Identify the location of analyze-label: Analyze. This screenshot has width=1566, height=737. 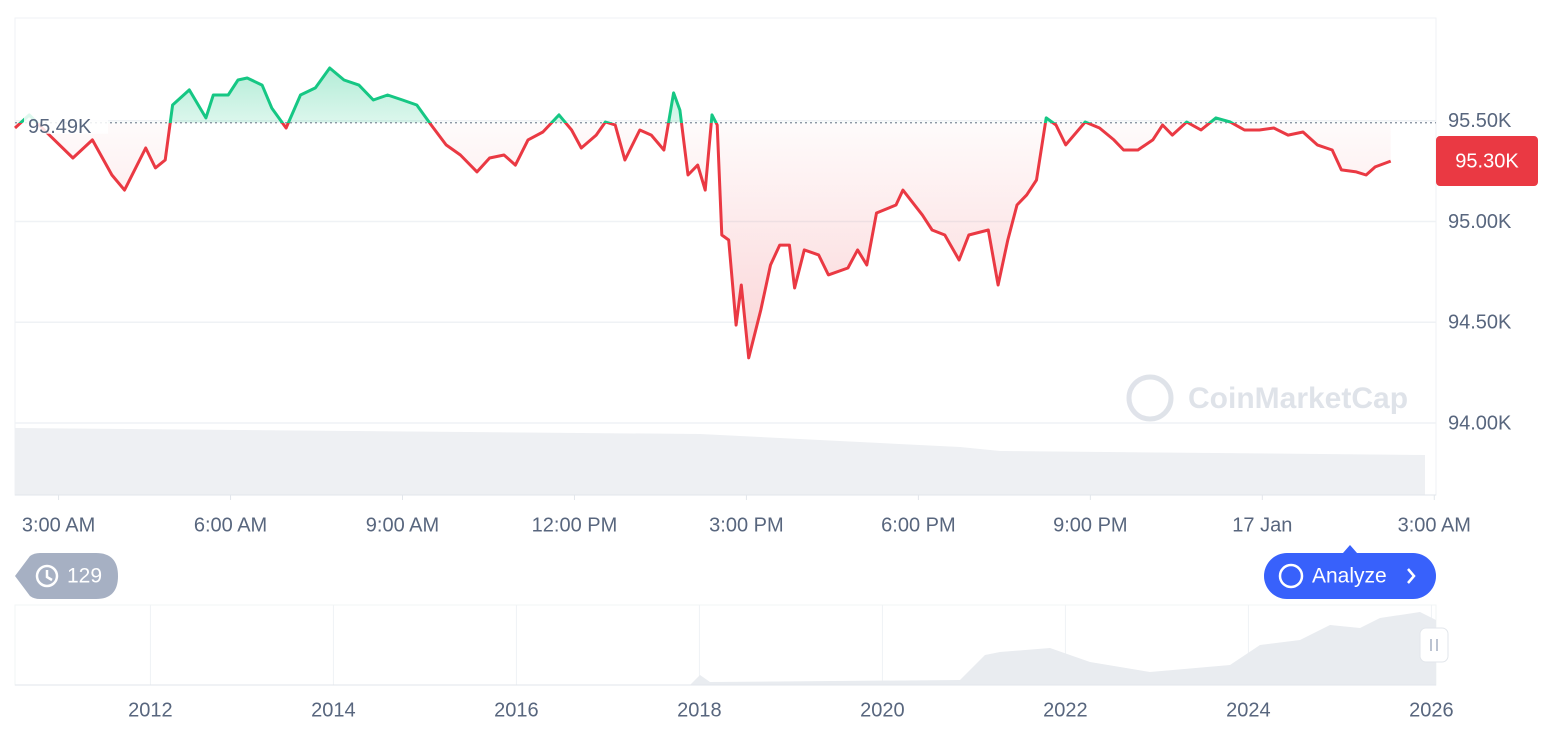
(1349, 576).